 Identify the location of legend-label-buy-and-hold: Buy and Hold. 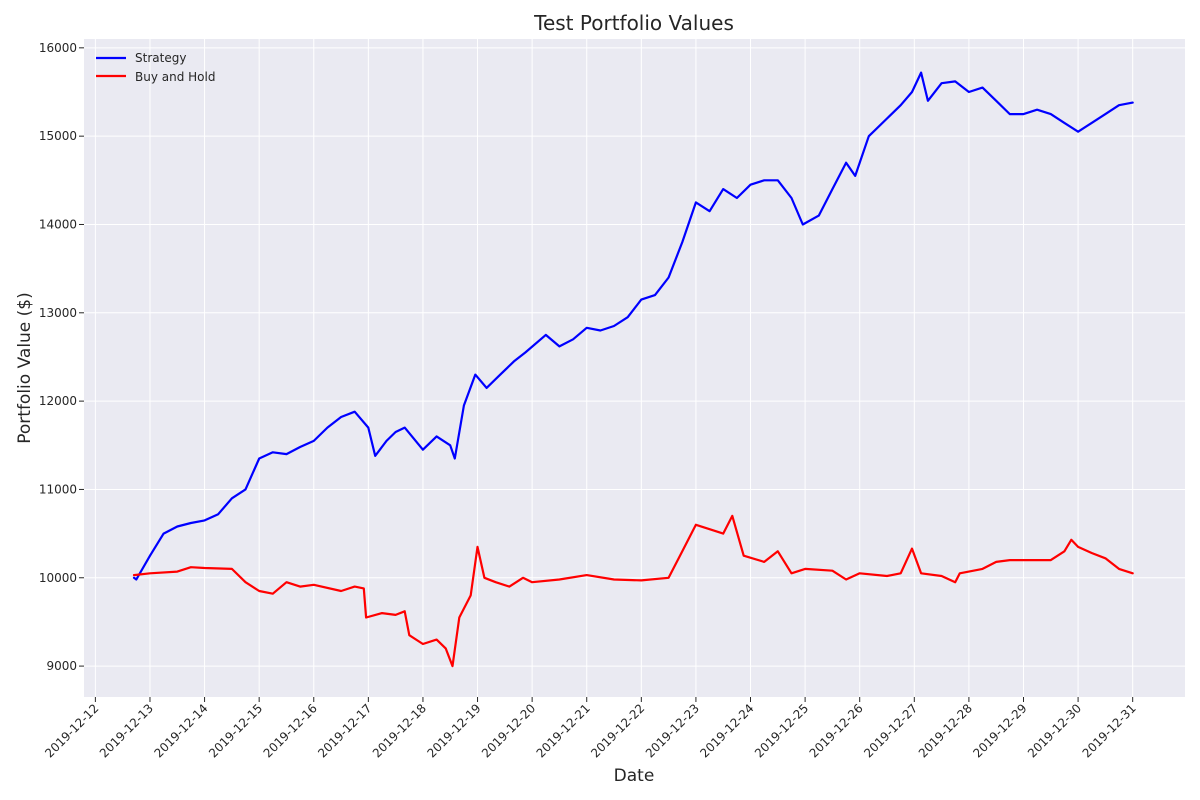
(175, 77).